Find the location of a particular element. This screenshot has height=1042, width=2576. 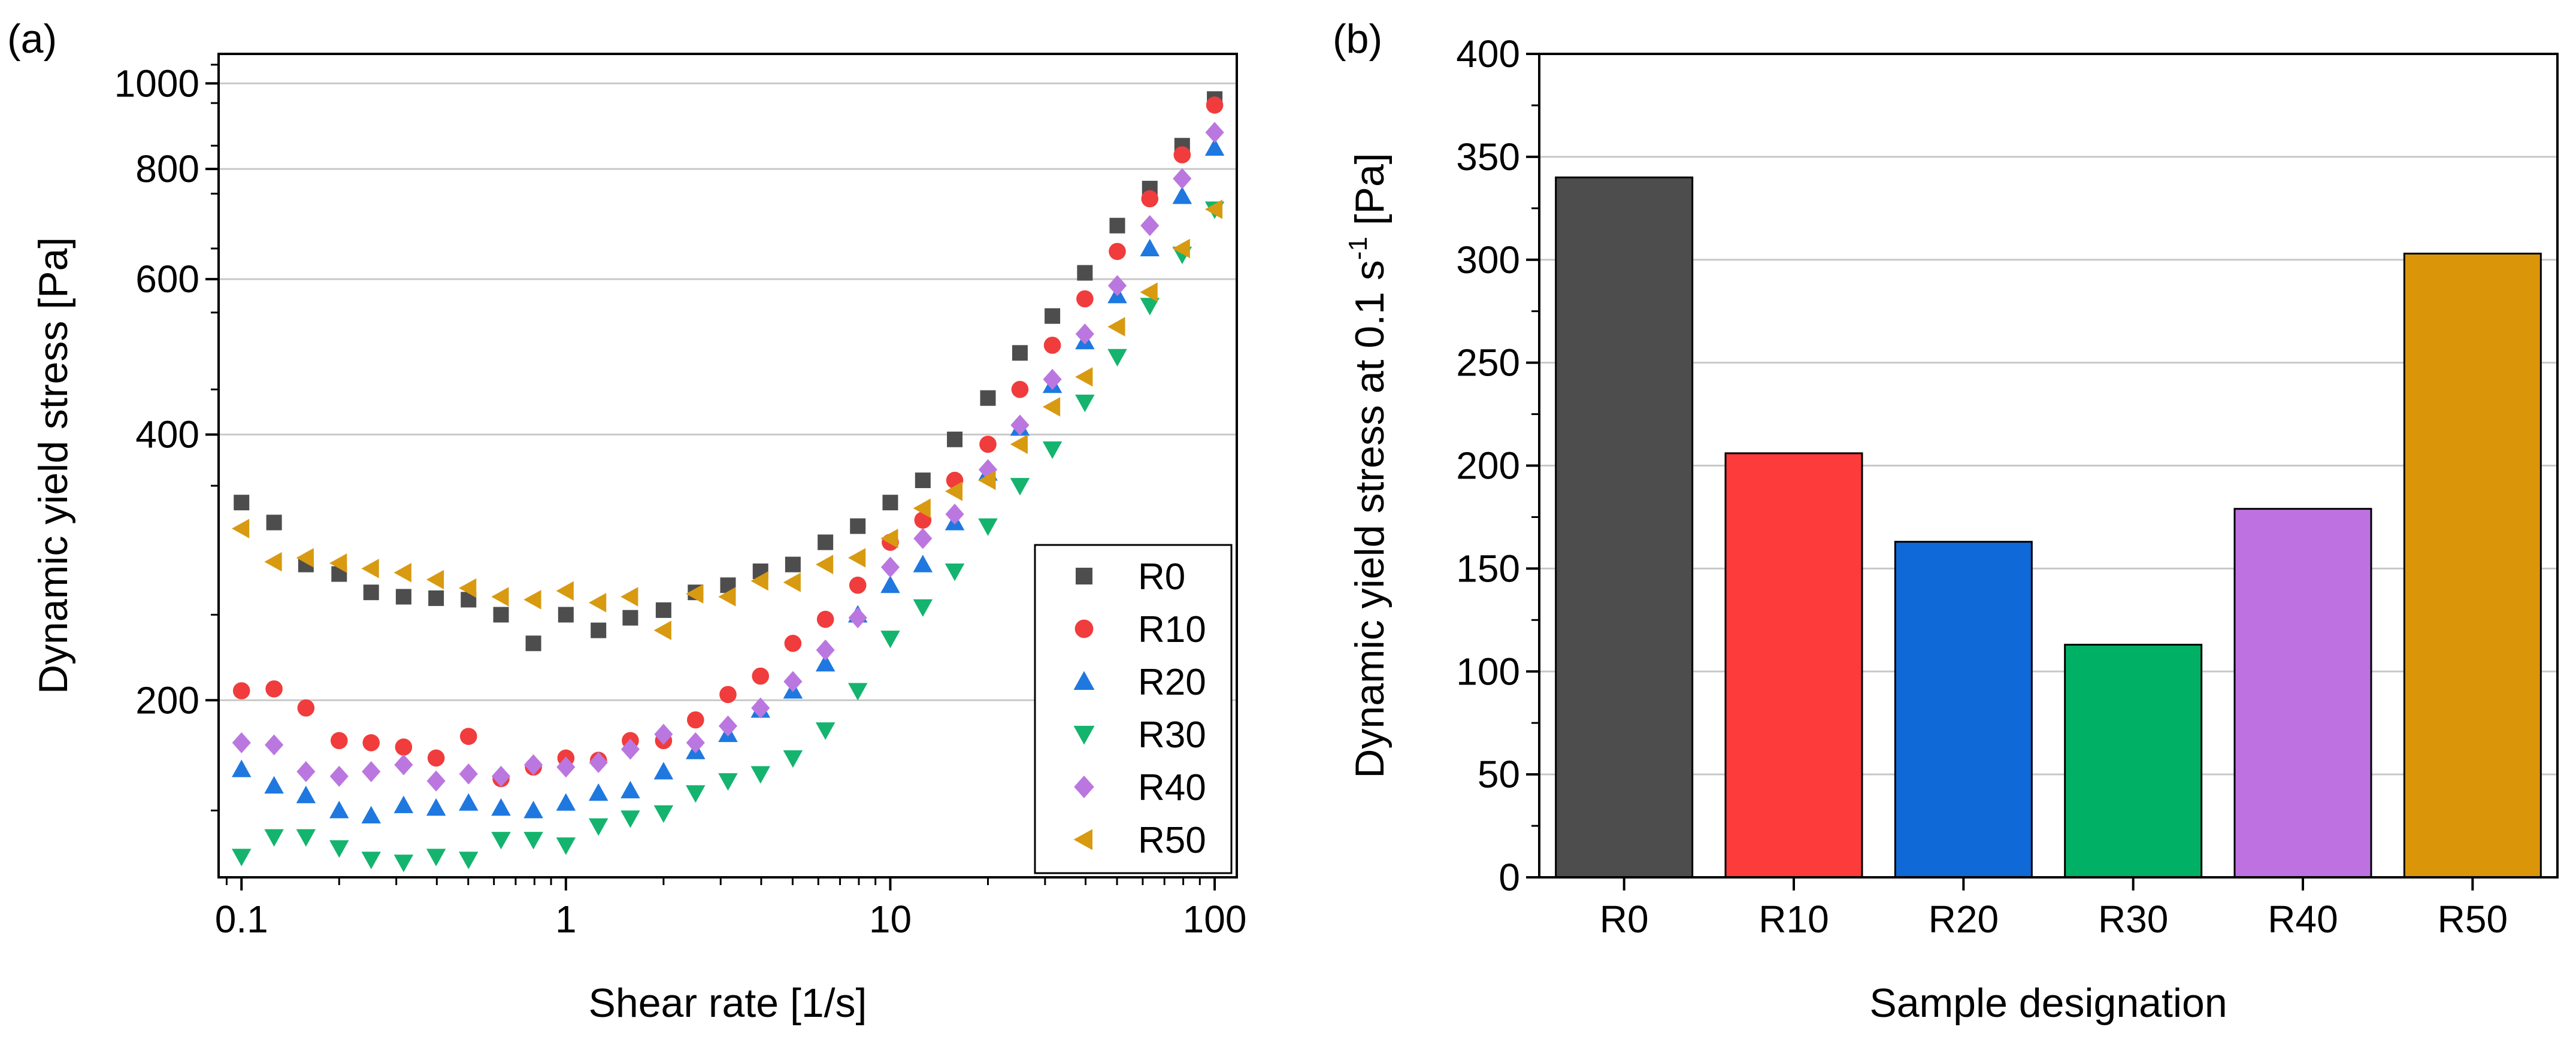

y-tick-label-b: 200 is located at coordinates (1488, 465).